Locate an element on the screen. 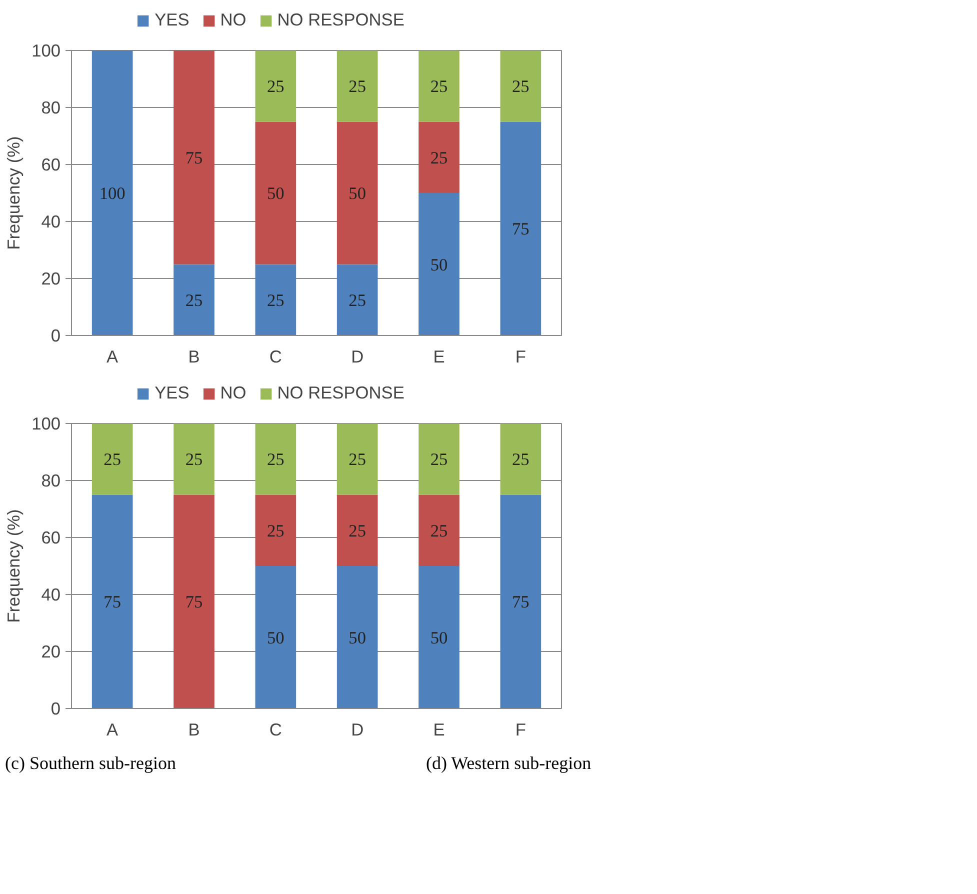 This screenshot has height=894, width=977. data-label: 100 is located at coordinates (112, 193).